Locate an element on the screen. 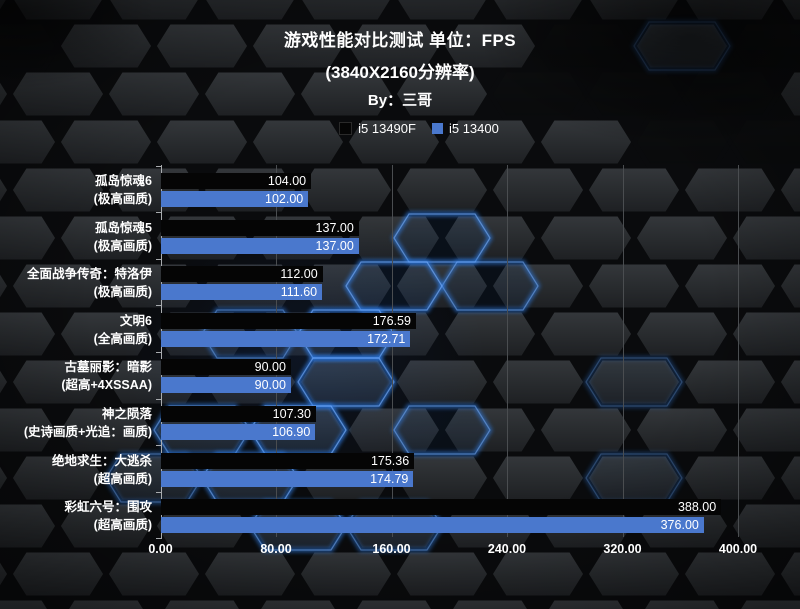 The height and width of the screenshot is (609, 800). bar-value-label: 174.79 is located at coordinates (389, 478).